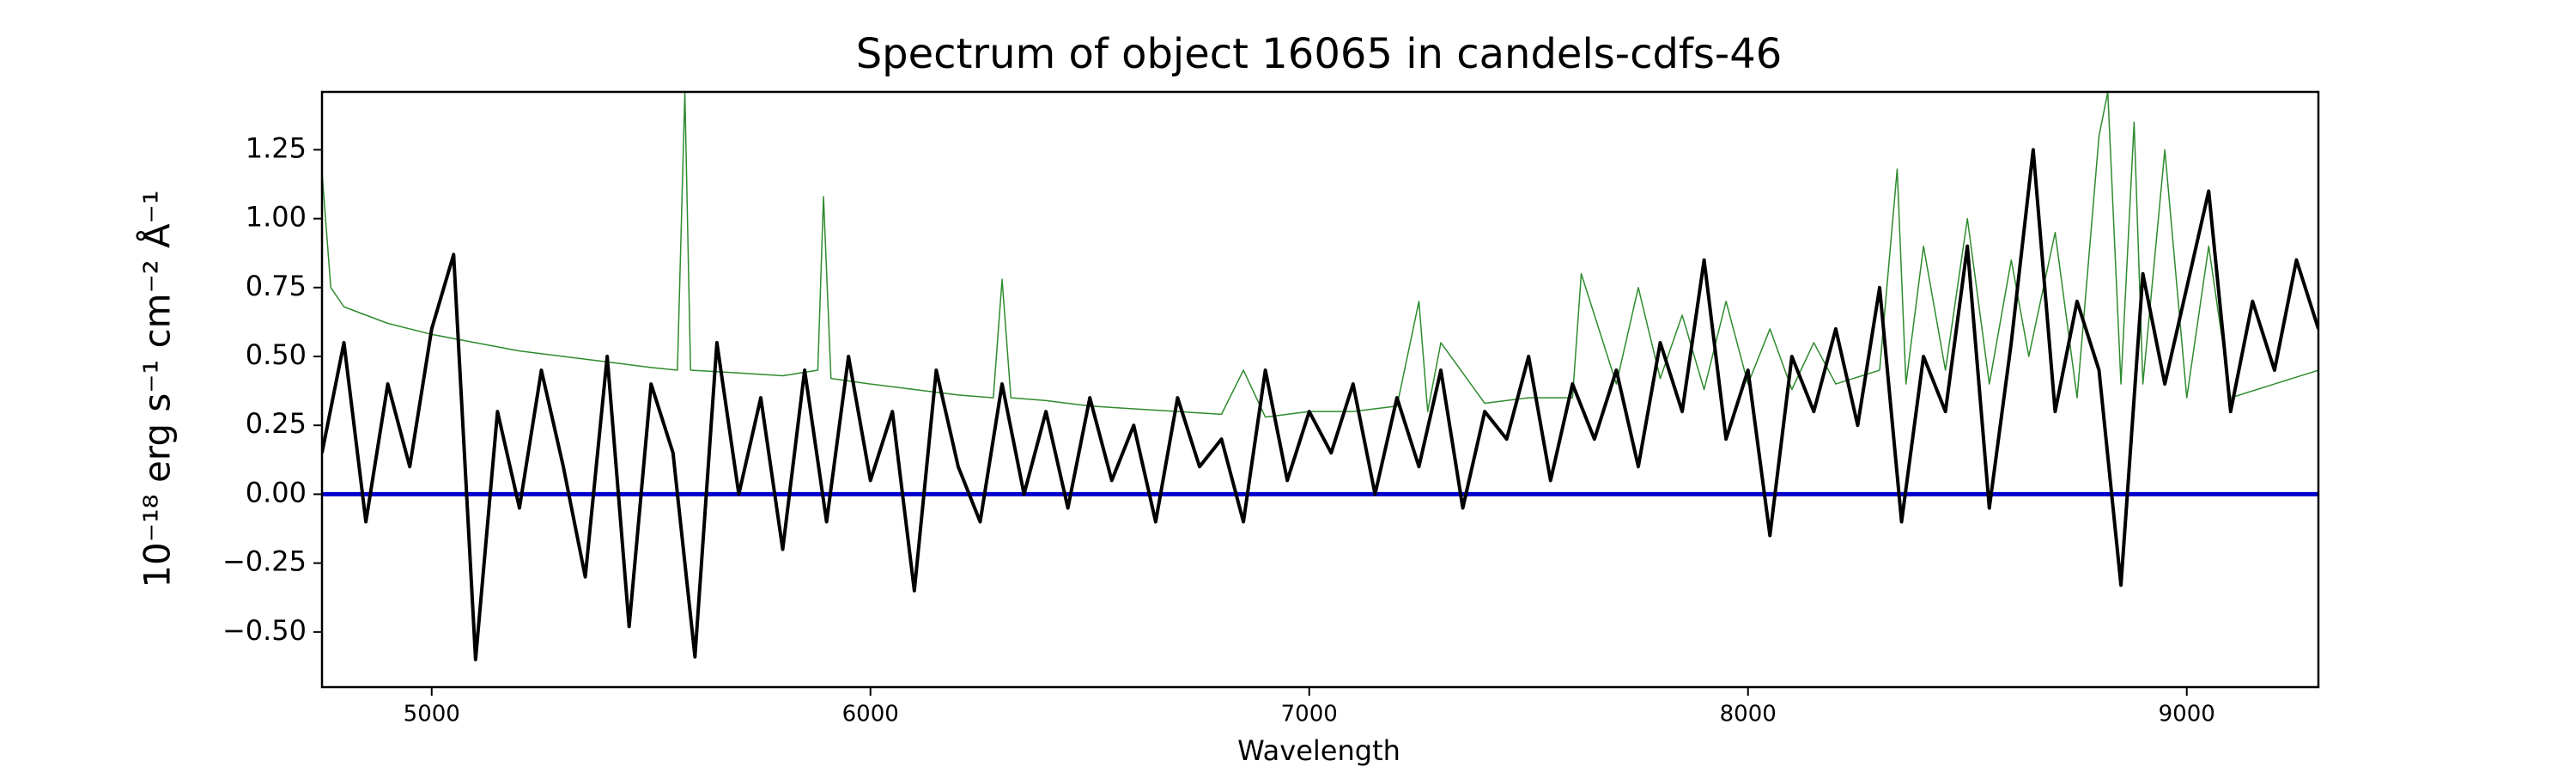  What do you see at coordinates (870, 714) in the screenshot?
I see `x-tick-label: 6000` at bounding box center [870, 714].